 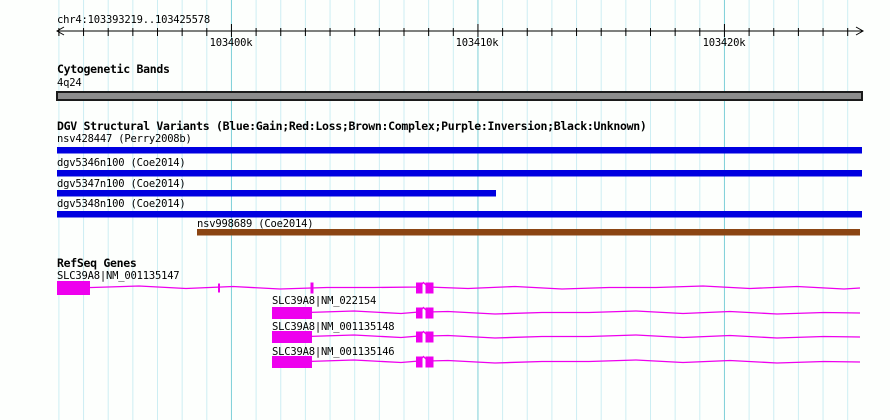 I want to click on tick-label: 103400k, so click(x=231, y=43).